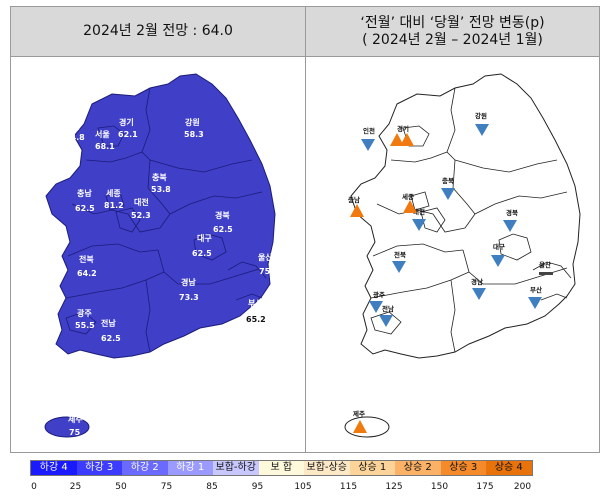 The width and height of the screenshot is (610, 503). I want to click on rlabel-ulsan: 울산, so click(545, 264).